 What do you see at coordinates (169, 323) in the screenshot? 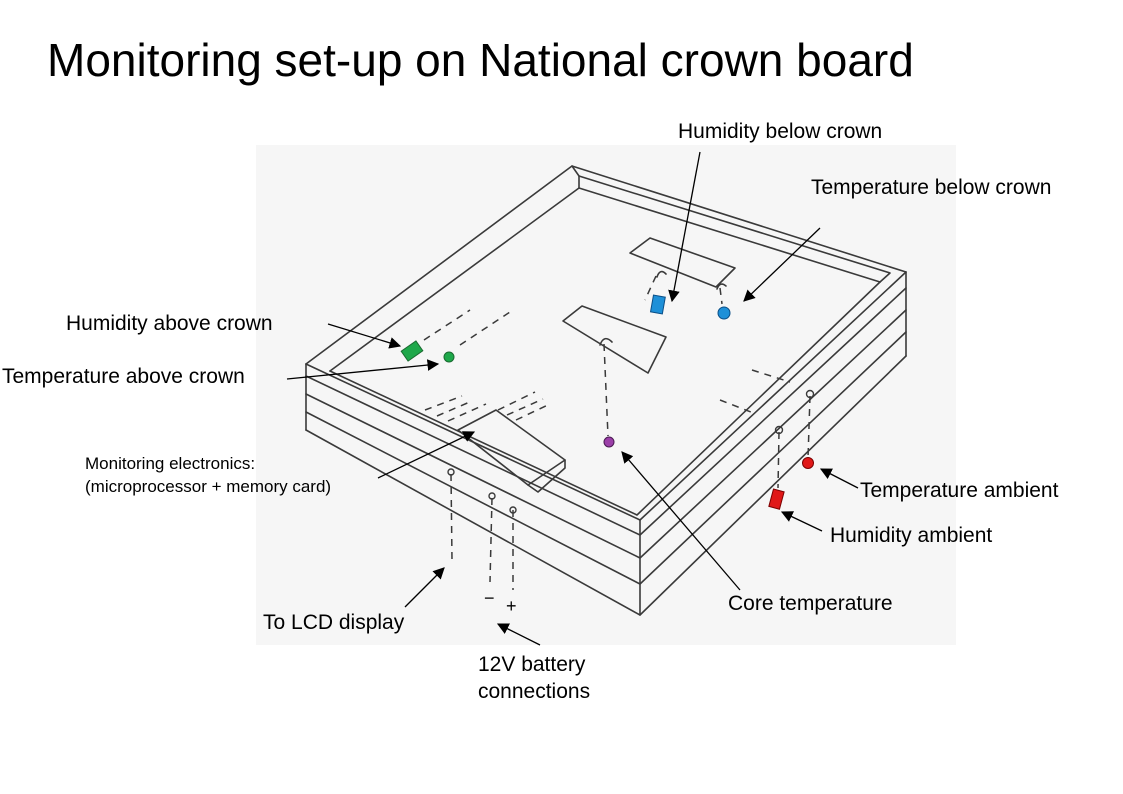
I see `label-humidity-above-crown: Humidity above crown` at bounding box center [169, 323].